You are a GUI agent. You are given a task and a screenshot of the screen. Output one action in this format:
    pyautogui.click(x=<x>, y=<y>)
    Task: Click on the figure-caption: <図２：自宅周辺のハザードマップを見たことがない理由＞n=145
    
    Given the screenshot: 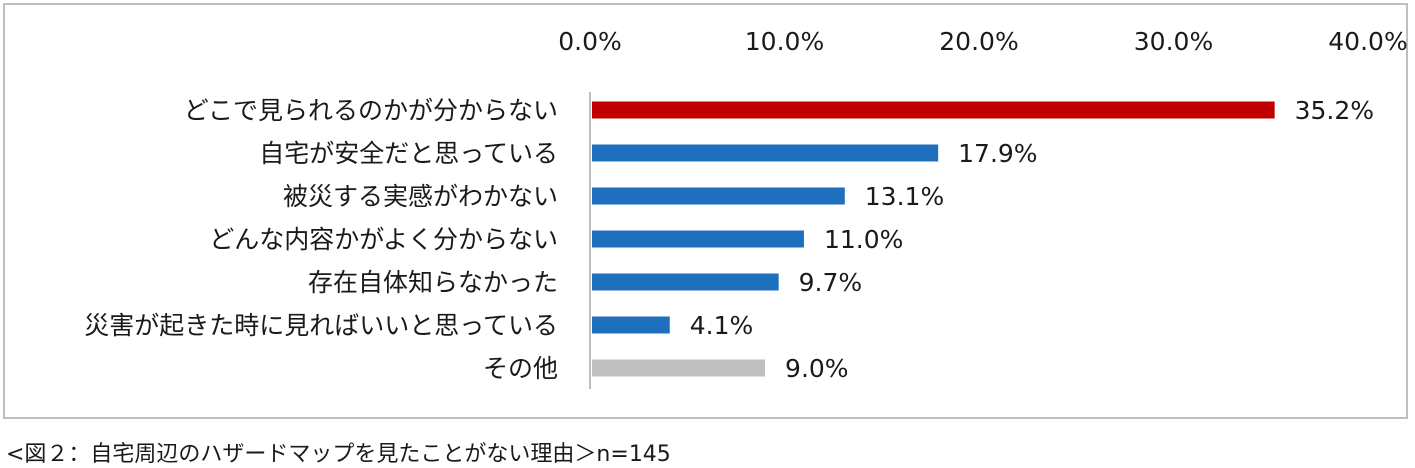 What is the action you would take?
    pyautogui.click(x=338, y=454)
    